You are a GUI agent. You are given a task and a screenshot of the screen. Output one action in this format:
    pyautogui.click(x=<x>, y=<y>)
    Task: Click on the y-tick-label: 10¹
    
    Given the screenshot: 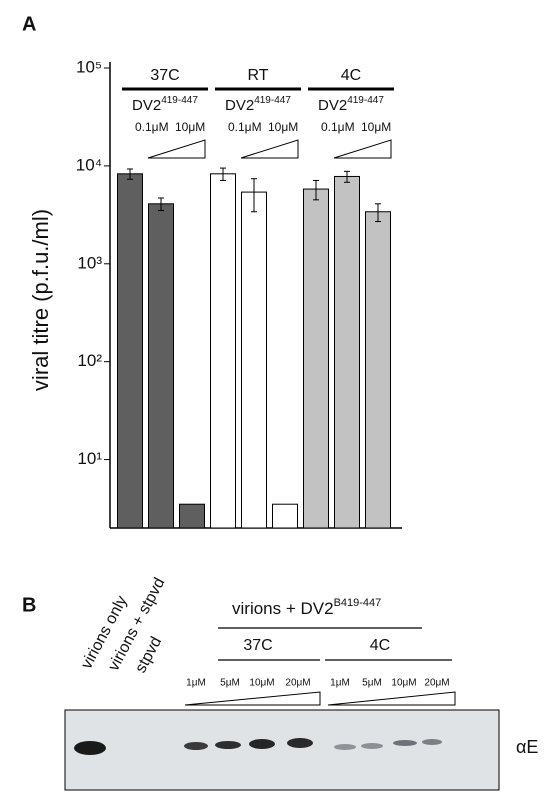 What is the action you would take?
    pyautogui.click(x=89, y=458)
    